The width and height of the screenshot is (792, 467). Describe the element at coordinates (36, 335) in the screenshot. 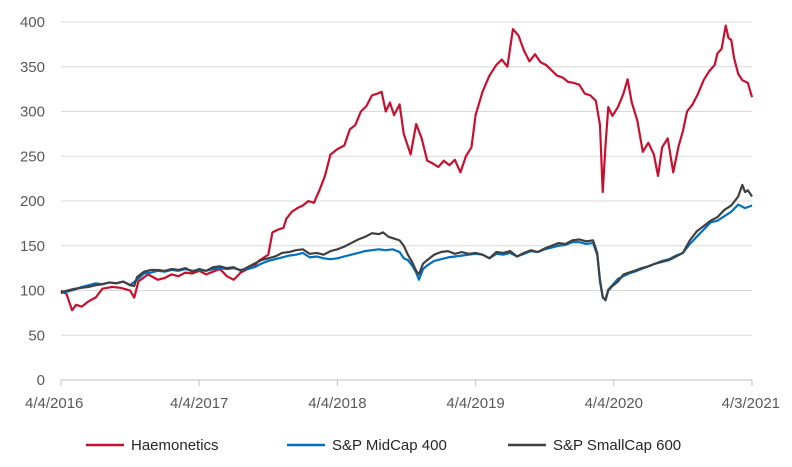

I see `y-tick-label: 50` at that location.